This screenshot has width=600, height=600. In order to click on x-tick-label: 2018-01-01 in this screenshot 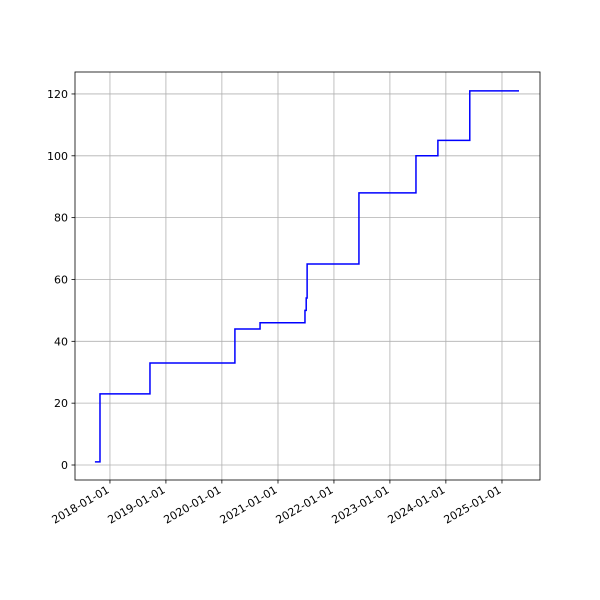, I will do `click(81, 504)`.